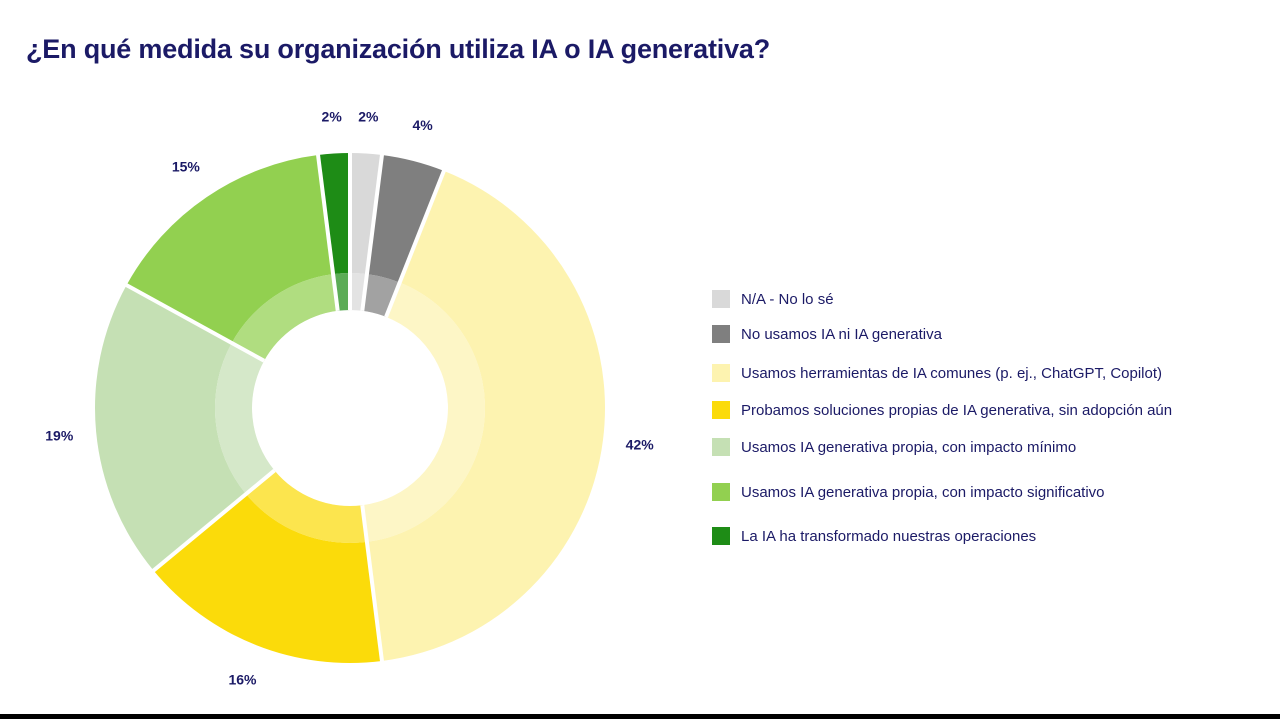  Describe the element at coordinates (186, 166) in the screenshot. I see `data-label: 15%` at that location.